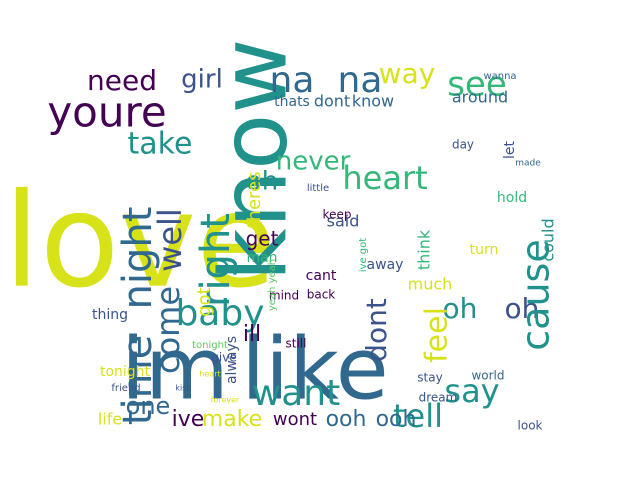 The image size is (640, 484). Describe the element at coordinates (318, 188) in the screenshot. I see `cloud-word: little` at that location.